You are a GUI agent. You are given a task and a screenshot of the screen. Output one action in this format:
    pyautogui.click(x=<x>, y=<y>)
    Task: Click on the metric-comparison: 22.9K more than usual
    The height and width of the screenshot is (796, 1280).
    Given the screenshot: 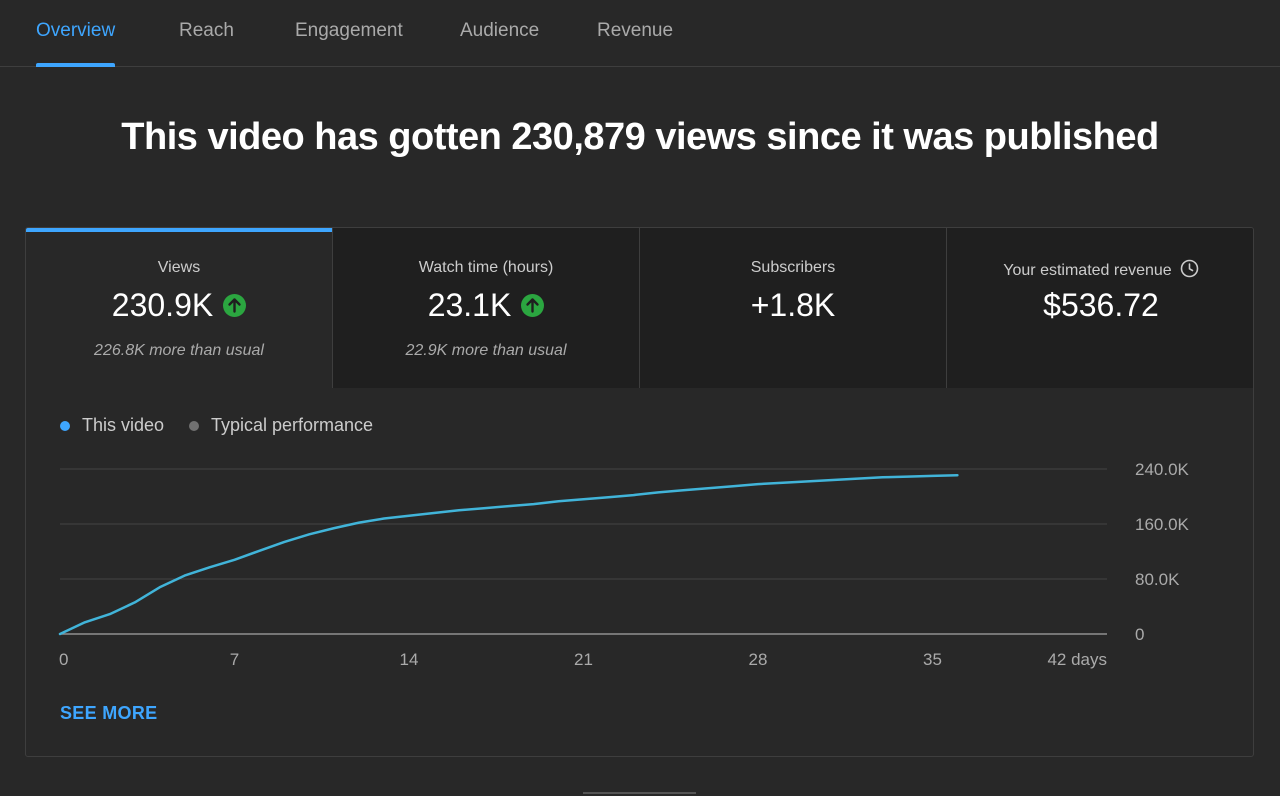 What is the action you would take?
    pyautogui.click(x=486, y=350)
    